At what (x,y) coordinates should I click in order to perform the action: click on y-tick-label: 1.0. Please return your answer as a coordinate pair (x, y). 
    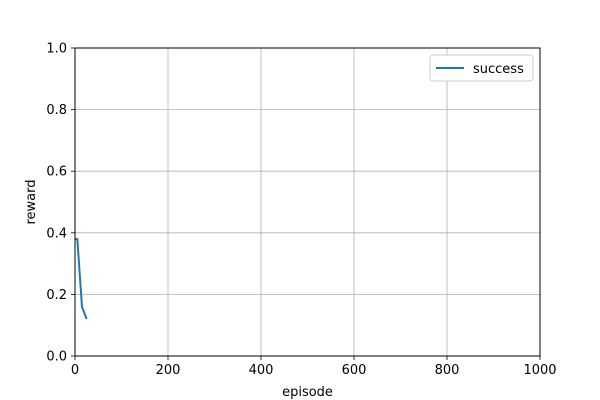
    Looking at the image, I should click on (56, 49).